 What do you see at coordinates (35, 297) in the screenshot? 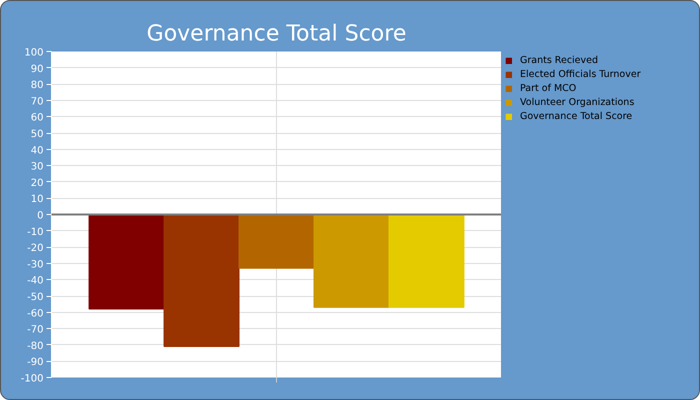
I see `y-tick-label: -50` at bounding box center [35, 297].